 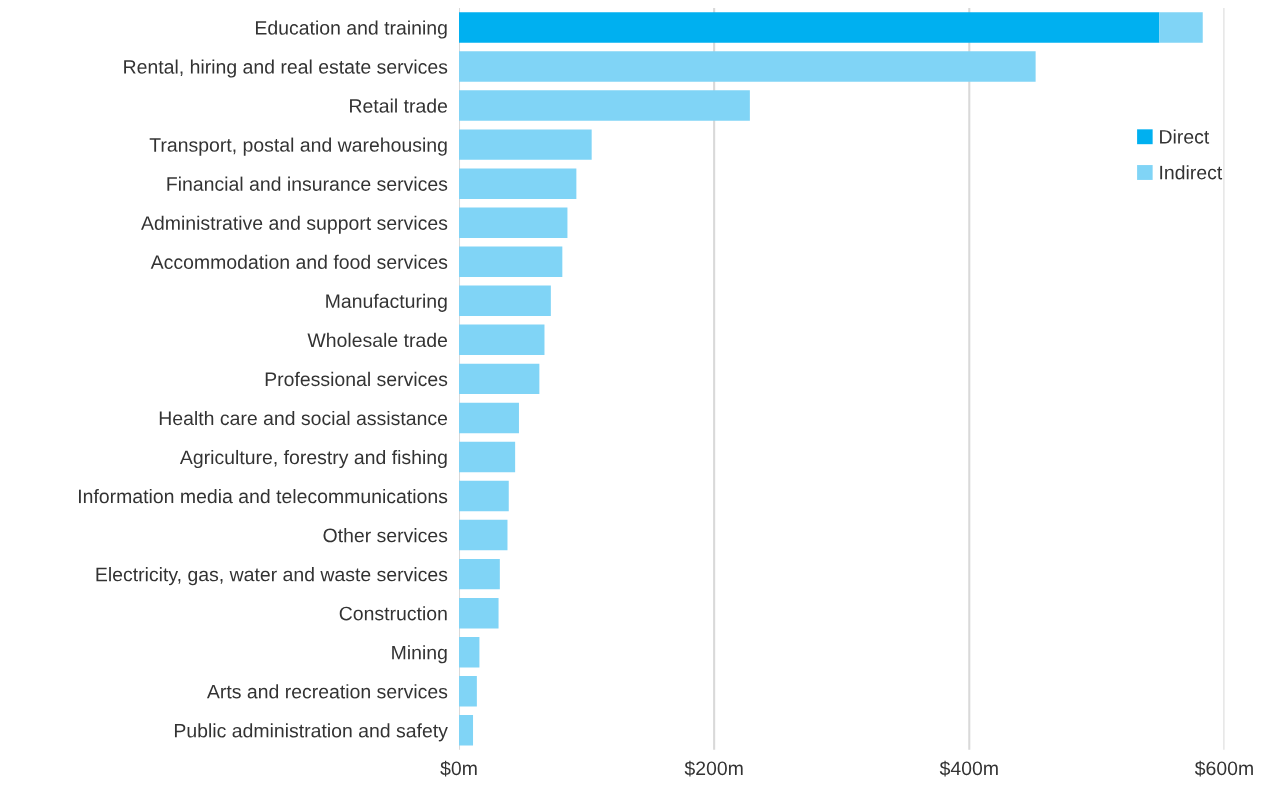 What do you see at coordinates (299, 261) in the screenshot?
I see `y-tick-label: Accommodation and food services` at bounding box center [299, 261].